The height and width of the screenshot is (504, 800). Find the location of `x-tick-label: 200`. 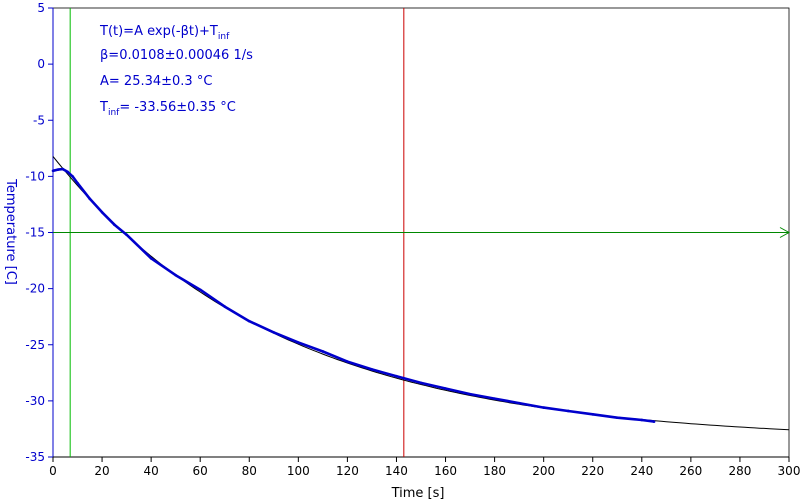

x-tick-label: 200 is located at coordinates (543, 471).